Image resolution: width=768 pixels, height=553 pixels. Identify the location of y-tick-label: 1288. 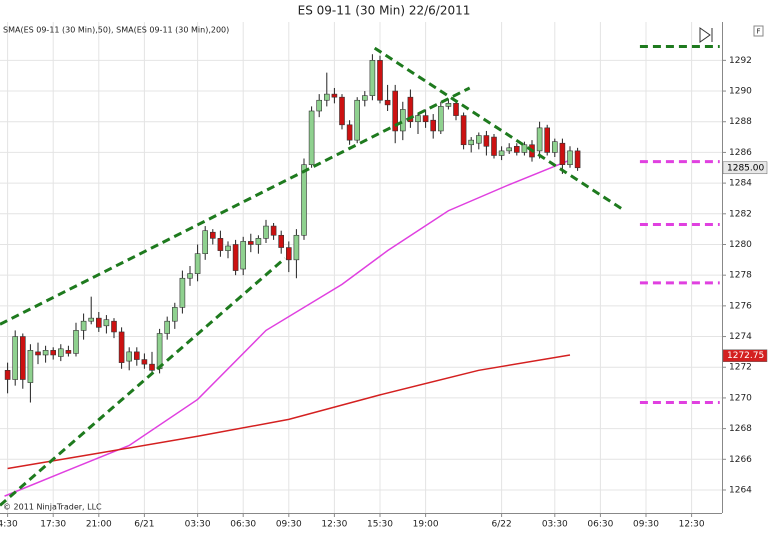
(740, 122).